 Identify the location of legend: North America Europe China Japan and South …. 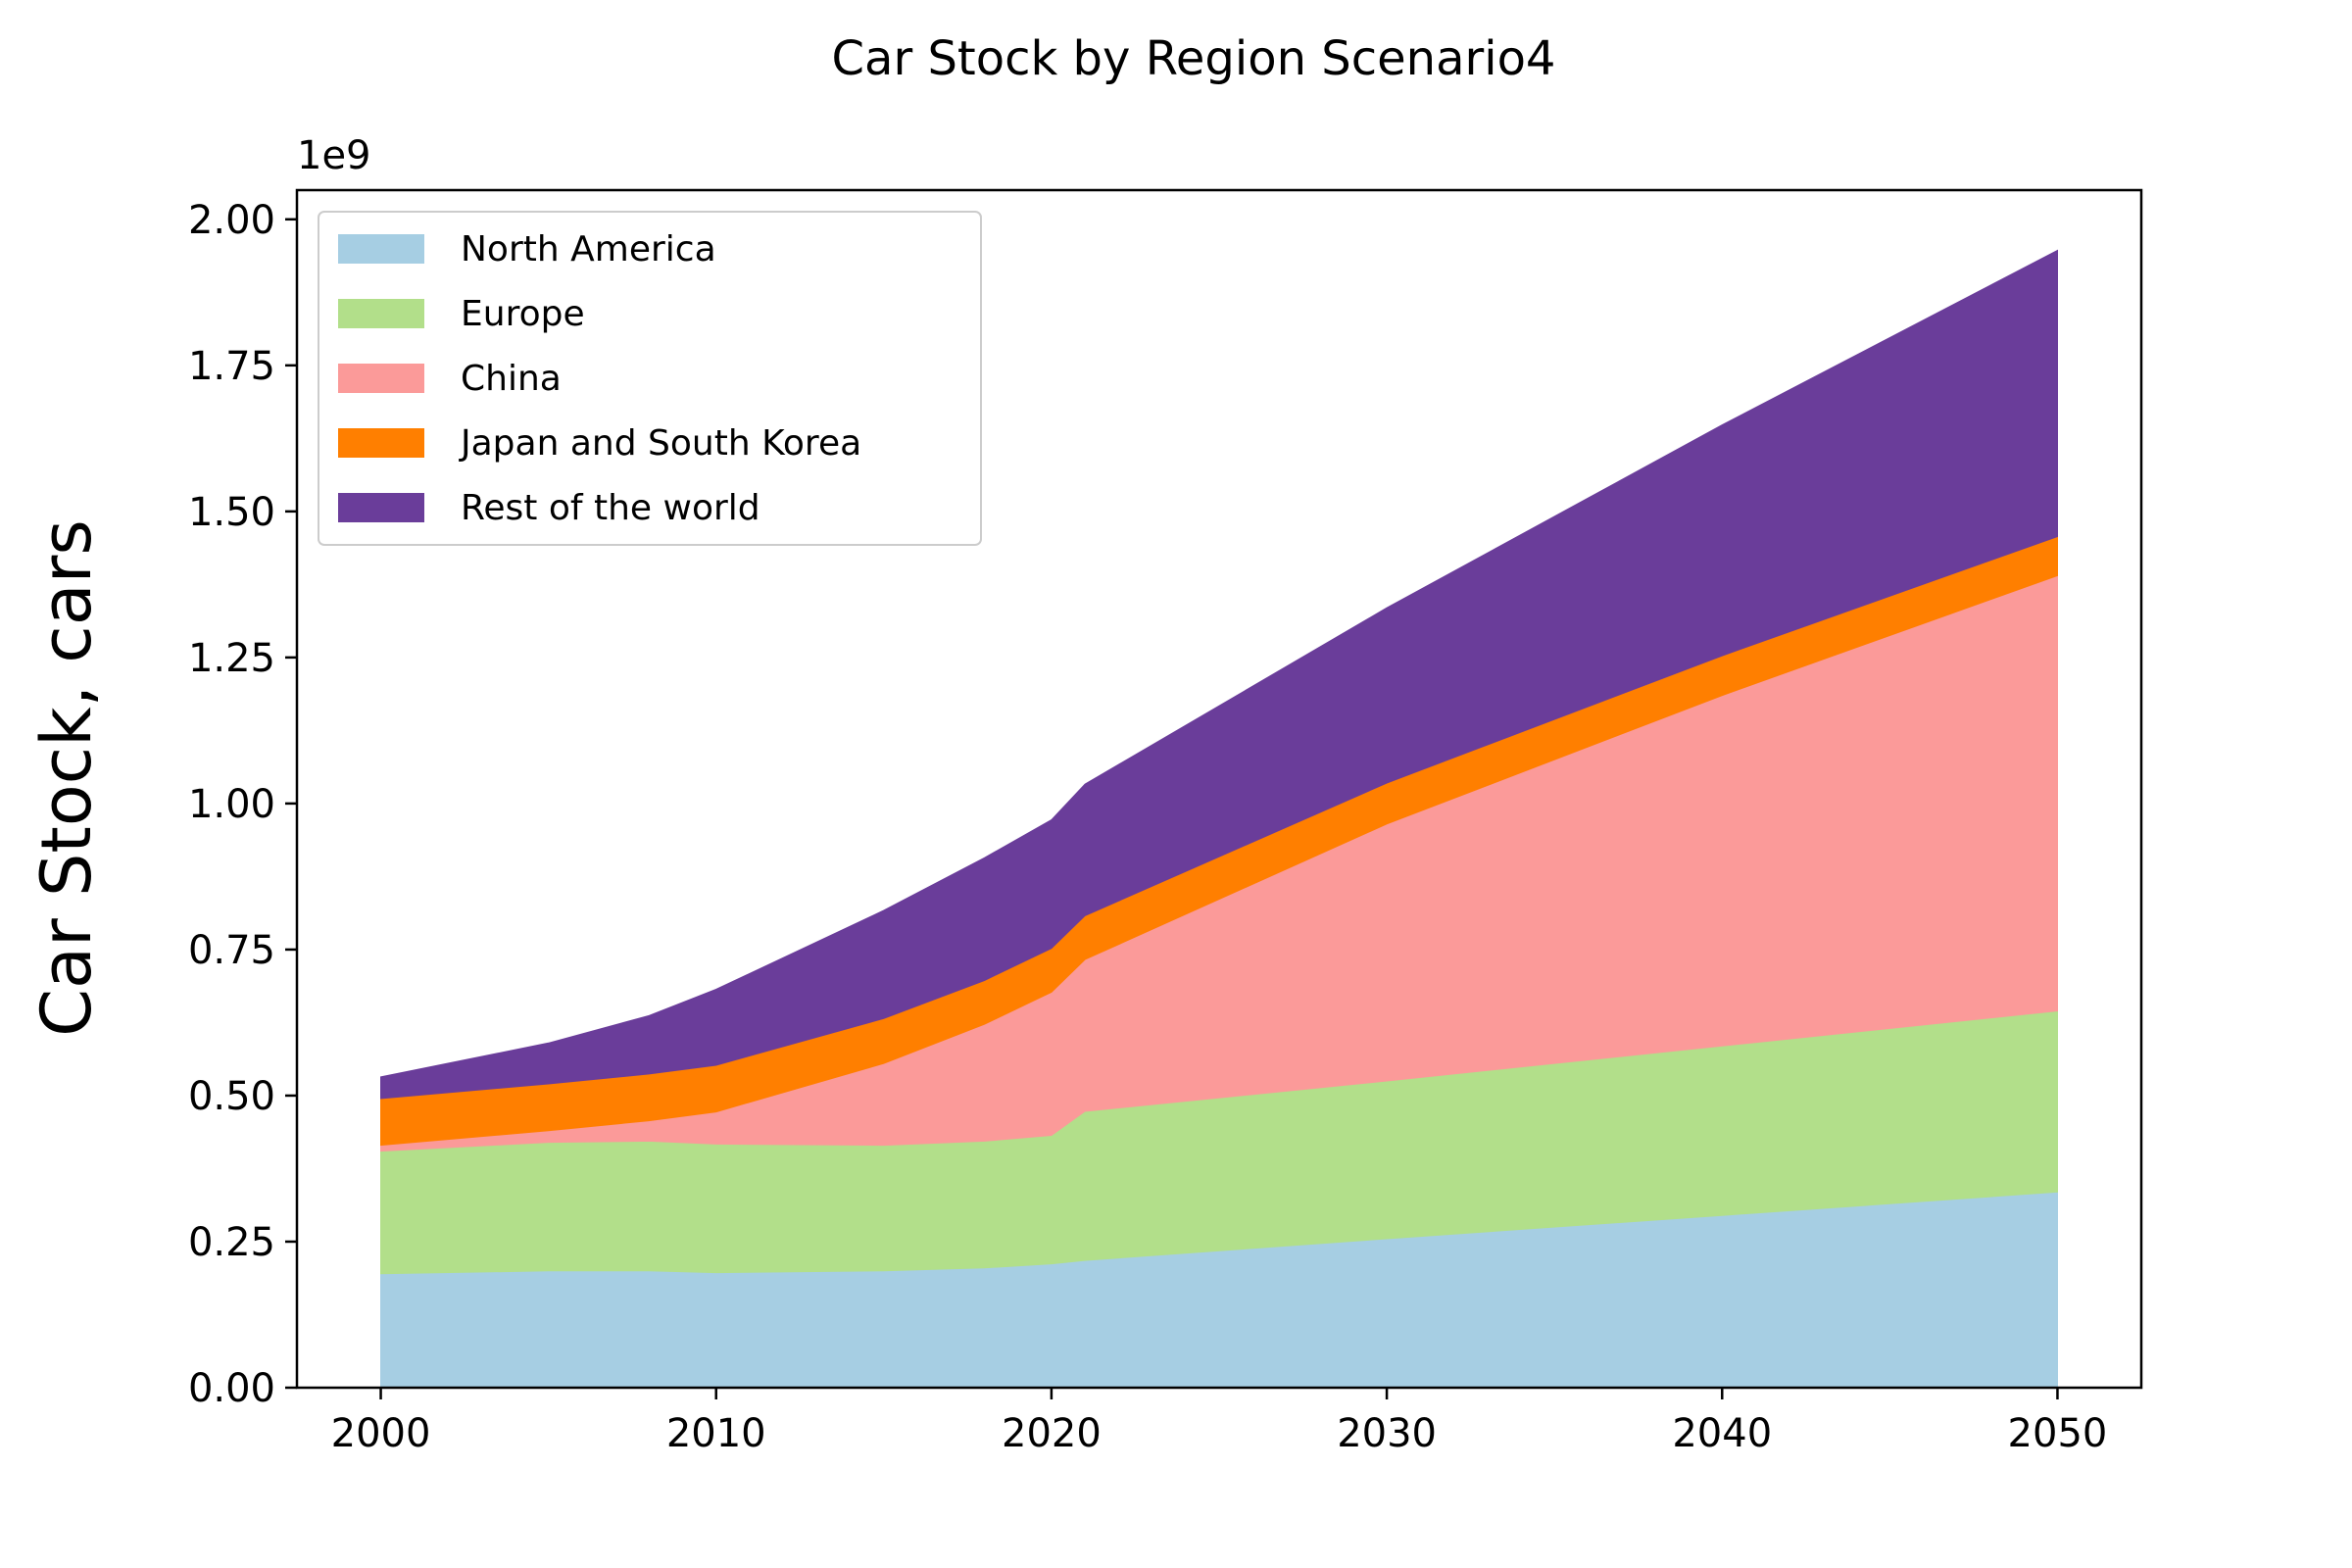
(650, 378).